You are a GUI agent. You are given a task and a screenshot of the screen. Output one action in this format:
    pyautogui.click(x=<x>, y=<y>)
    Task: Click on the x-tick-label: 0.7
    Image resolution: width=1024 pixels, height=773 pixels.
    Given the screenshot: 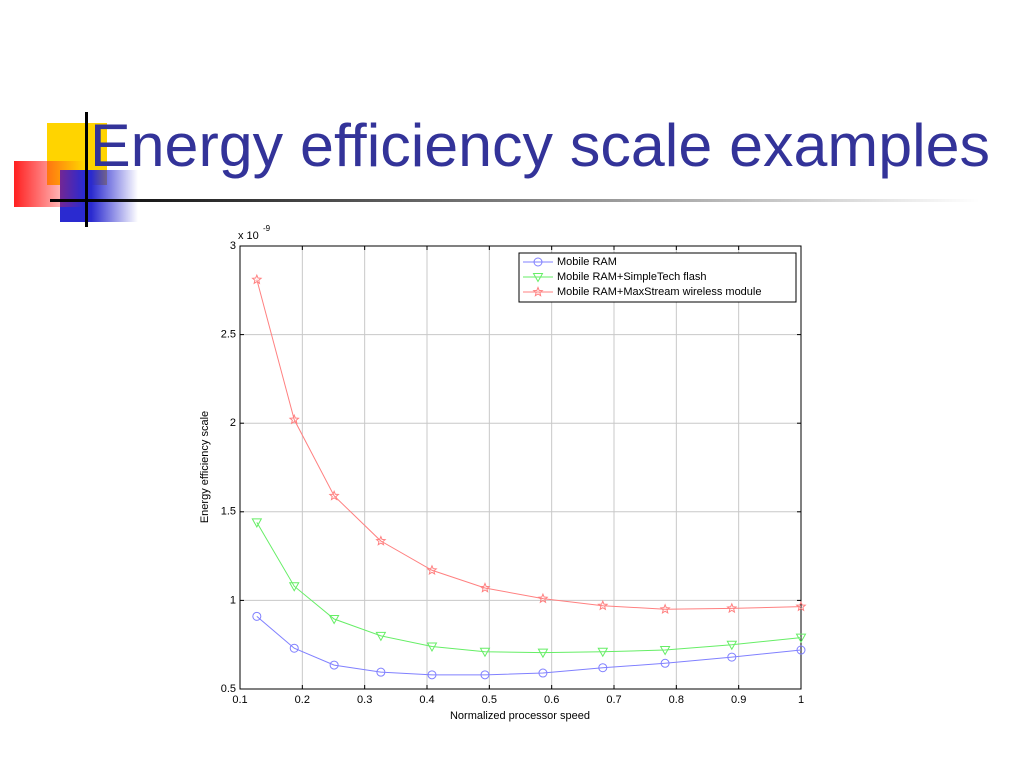 What is the action you would take?
    pyautogui.click(x=613, y=700)
    